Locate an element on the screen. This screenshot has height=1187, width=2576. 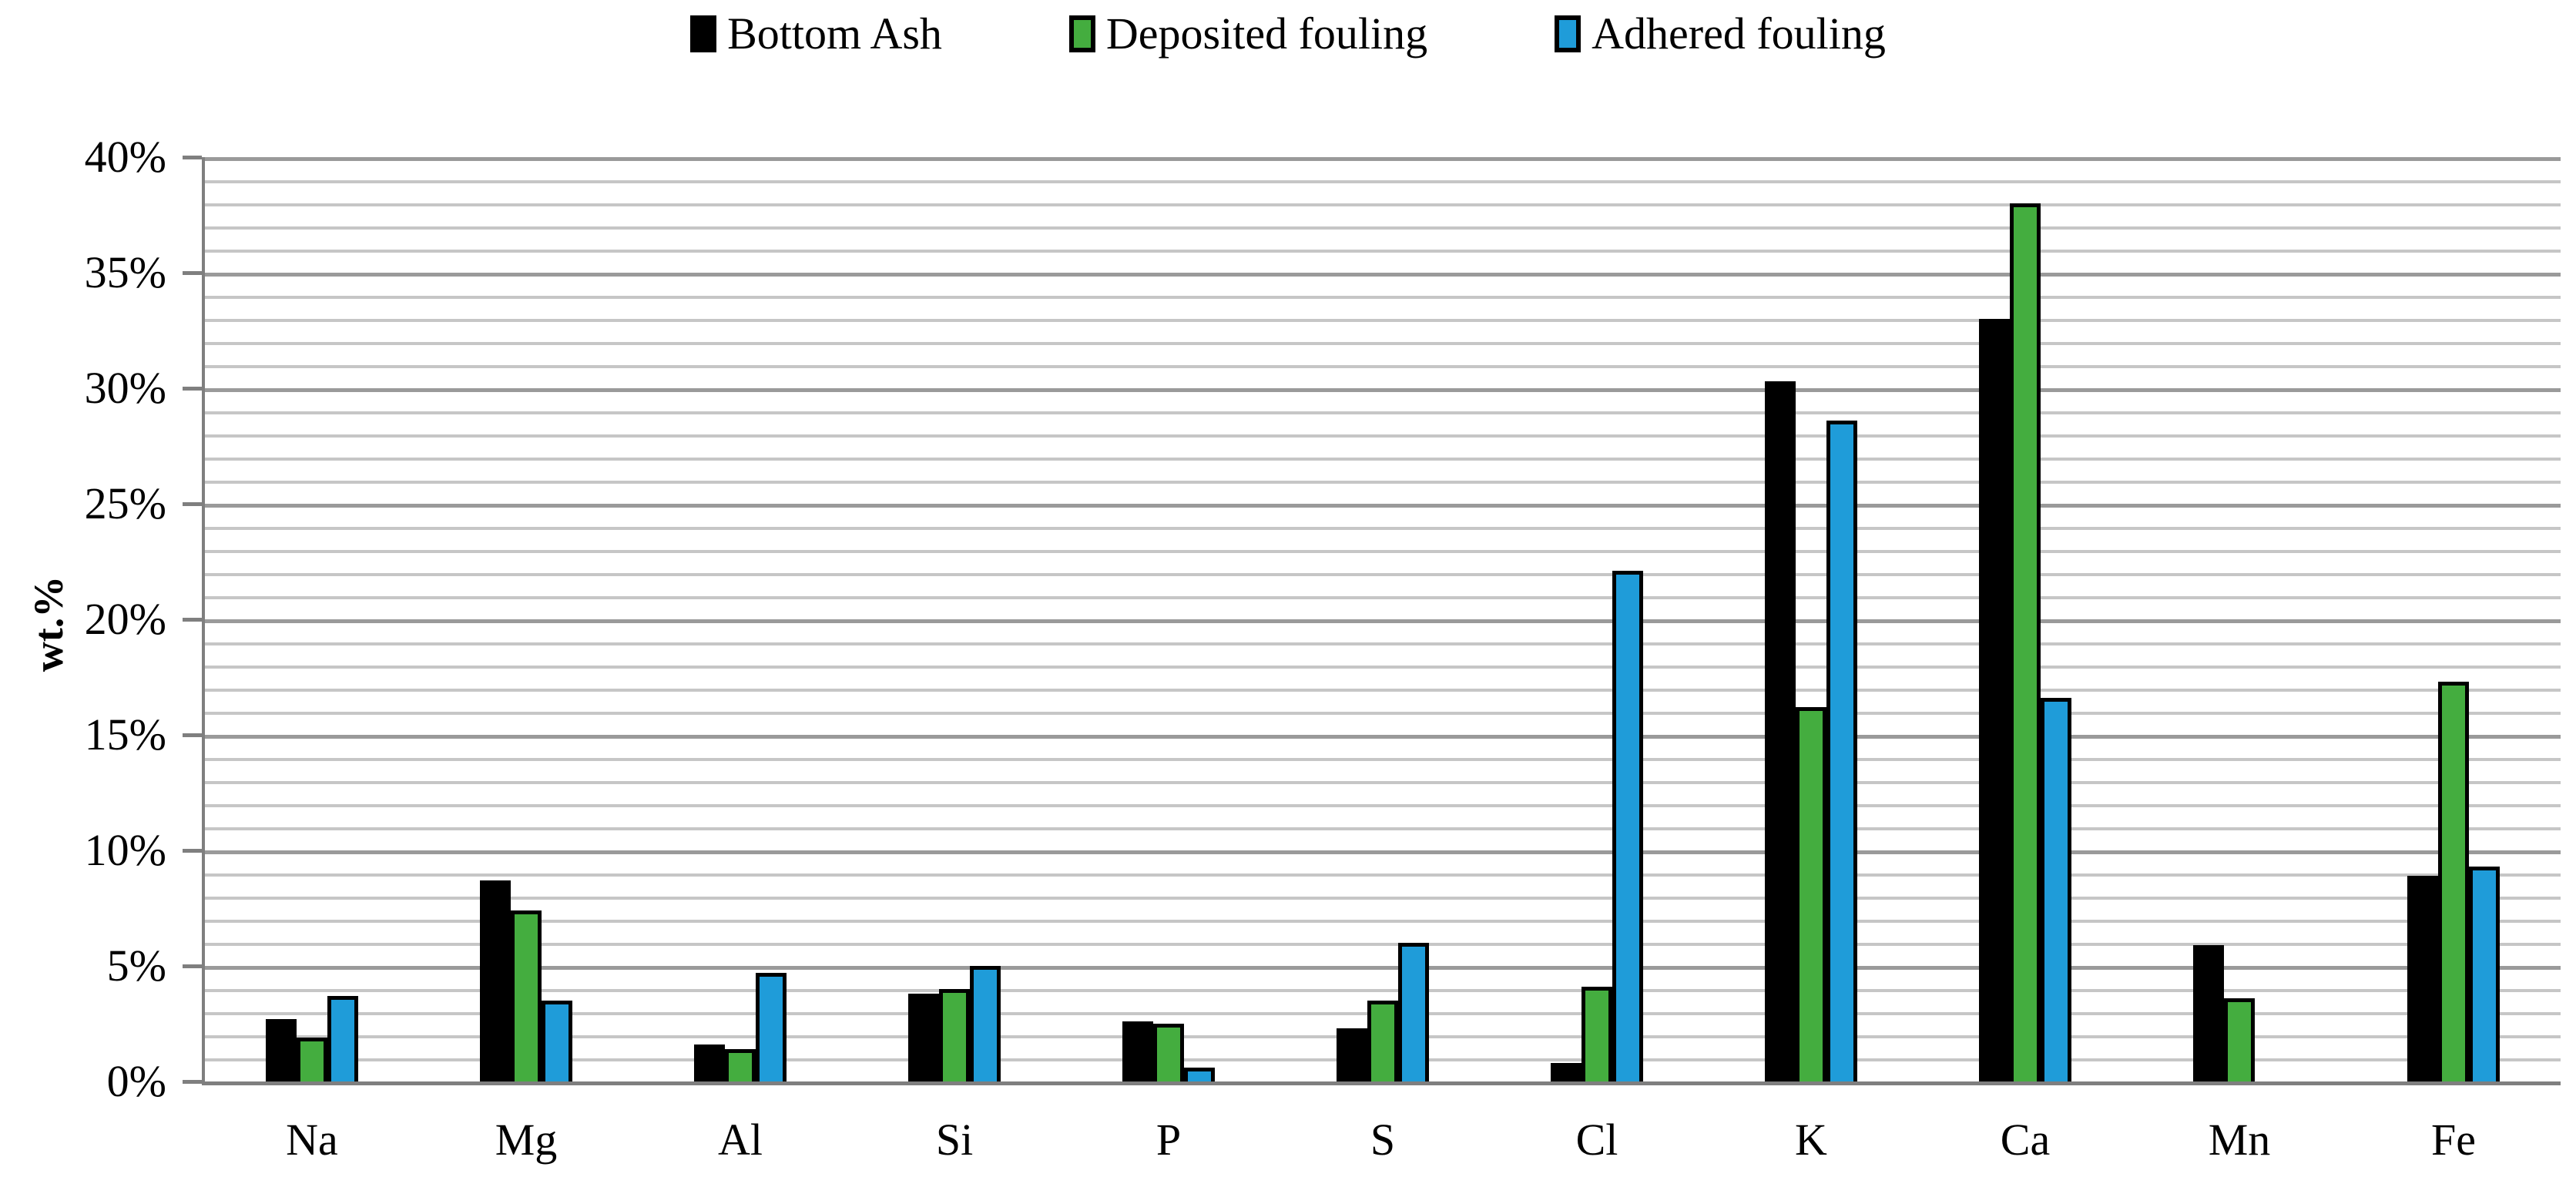
y-axis-tick-label: 40% is located at coordinates (125, 157).